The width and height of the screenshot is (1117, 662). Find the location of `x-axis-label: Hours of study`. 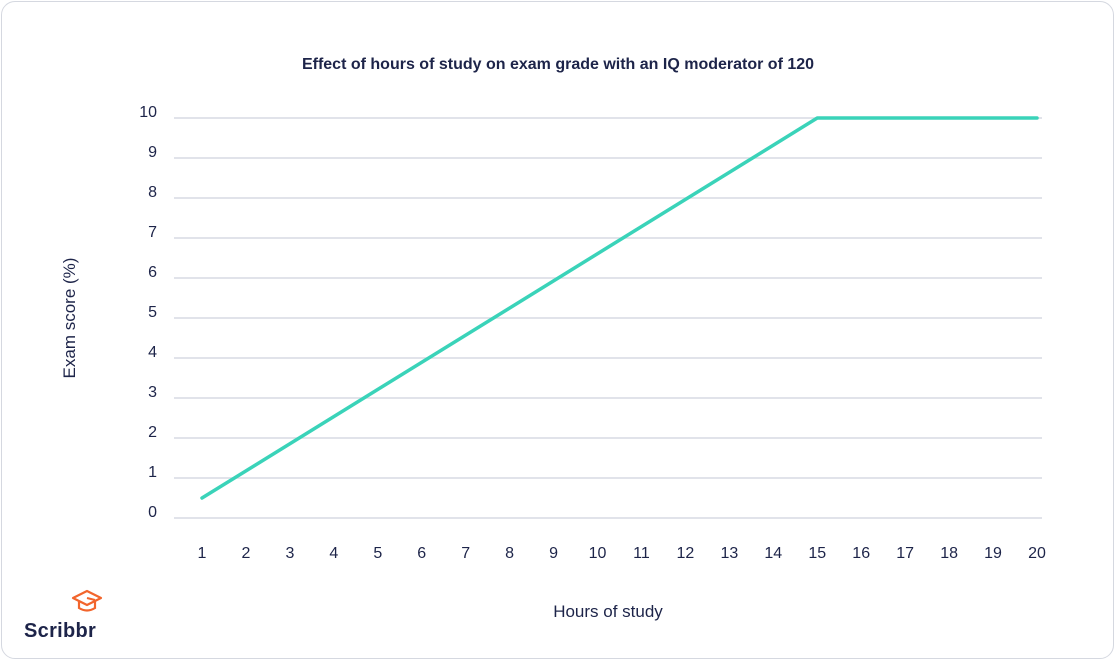

x-axis-label: Hours of study is located at coordinates (608, 611).